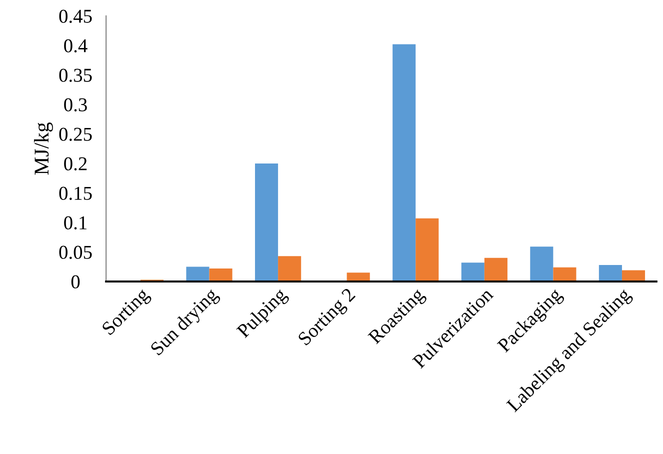 Image resolution: width=663 pixels, height=454 pixels. I want to click on y-tick-label: 0.2, so click(75, 163).